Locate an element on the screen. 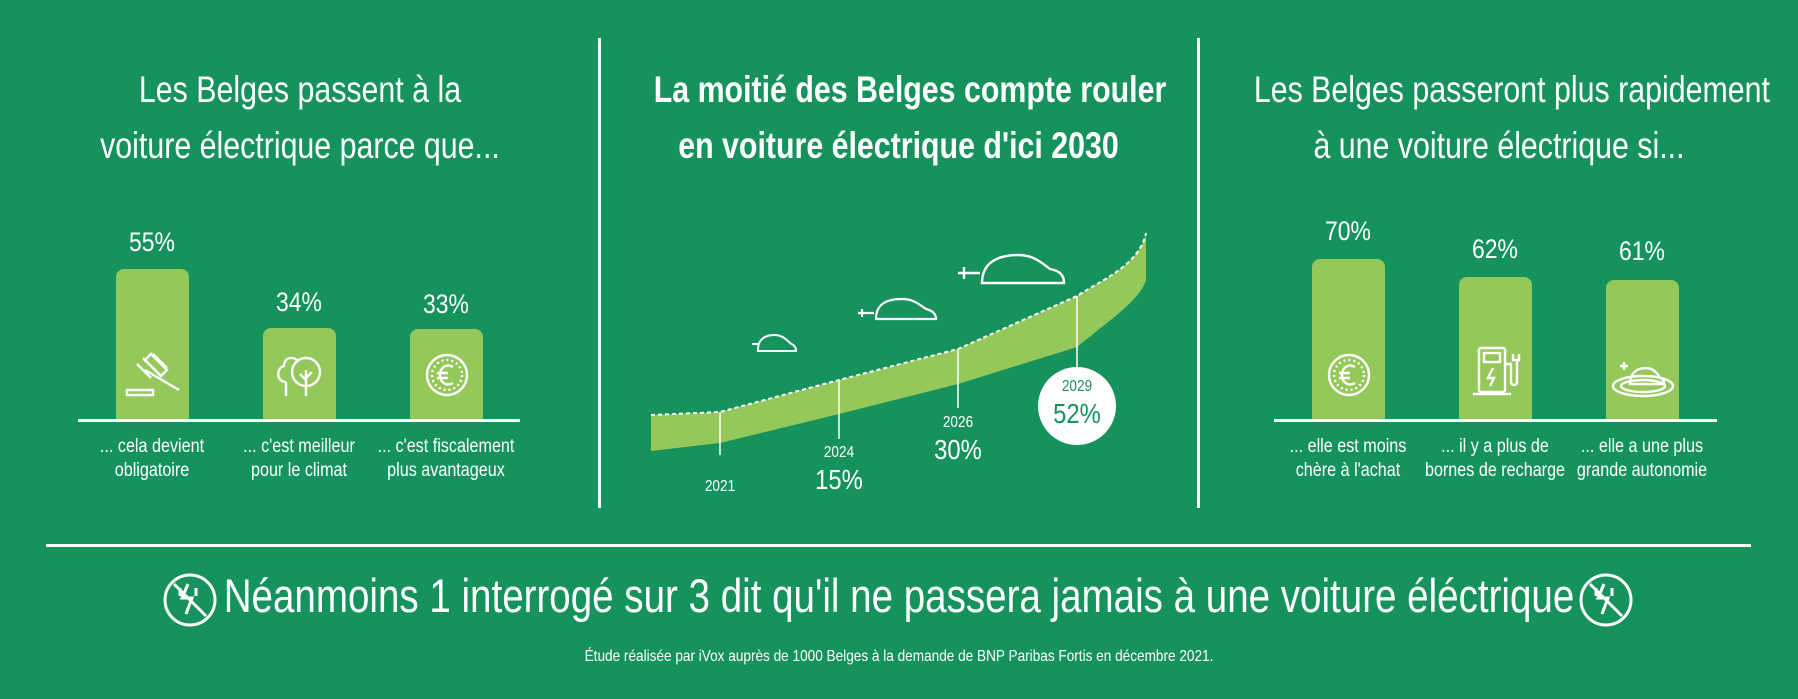 The width and height of the screenshot is (1798, 699). area-dashed-top is located at coordinates (898, 324).